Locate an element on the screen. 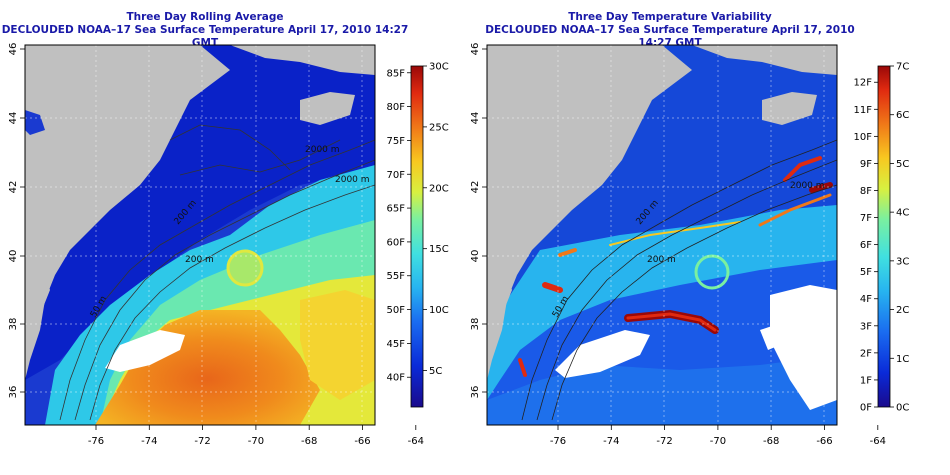  colorbar-f-label: 1F is located at coordinates (866, 380).